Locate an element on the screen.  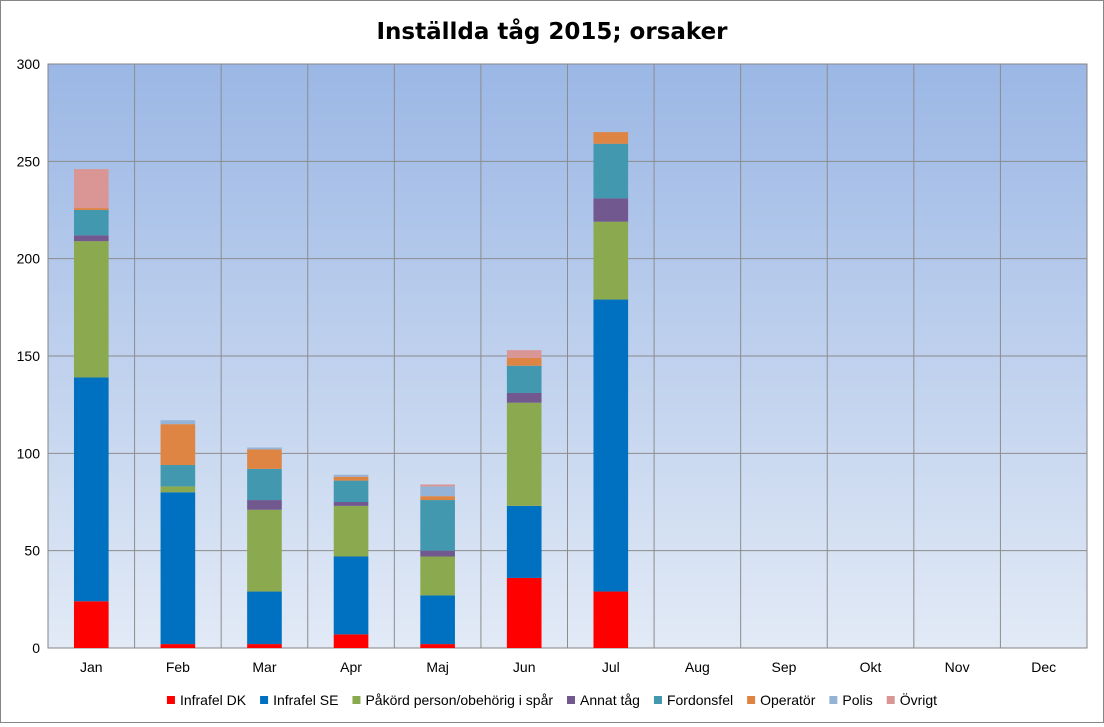
legend-label: Polis is located at coordinates (857, 700).